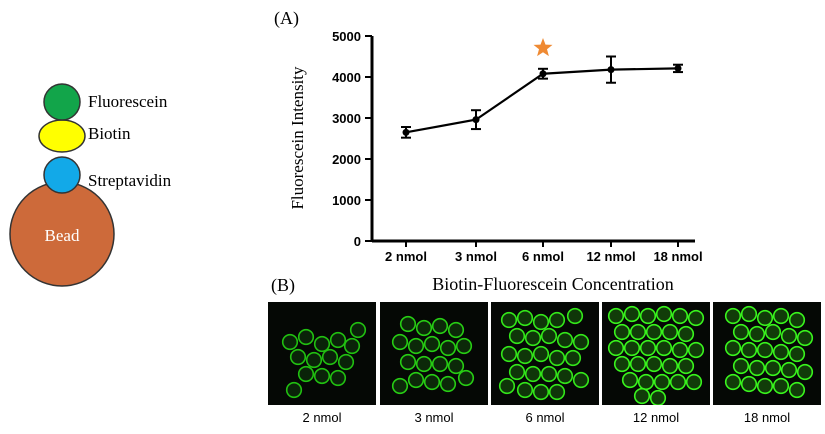  Describe the element at coordinates (610, 256) in the screenshot. I see `x-tick-label: 12 nmol` at that location.